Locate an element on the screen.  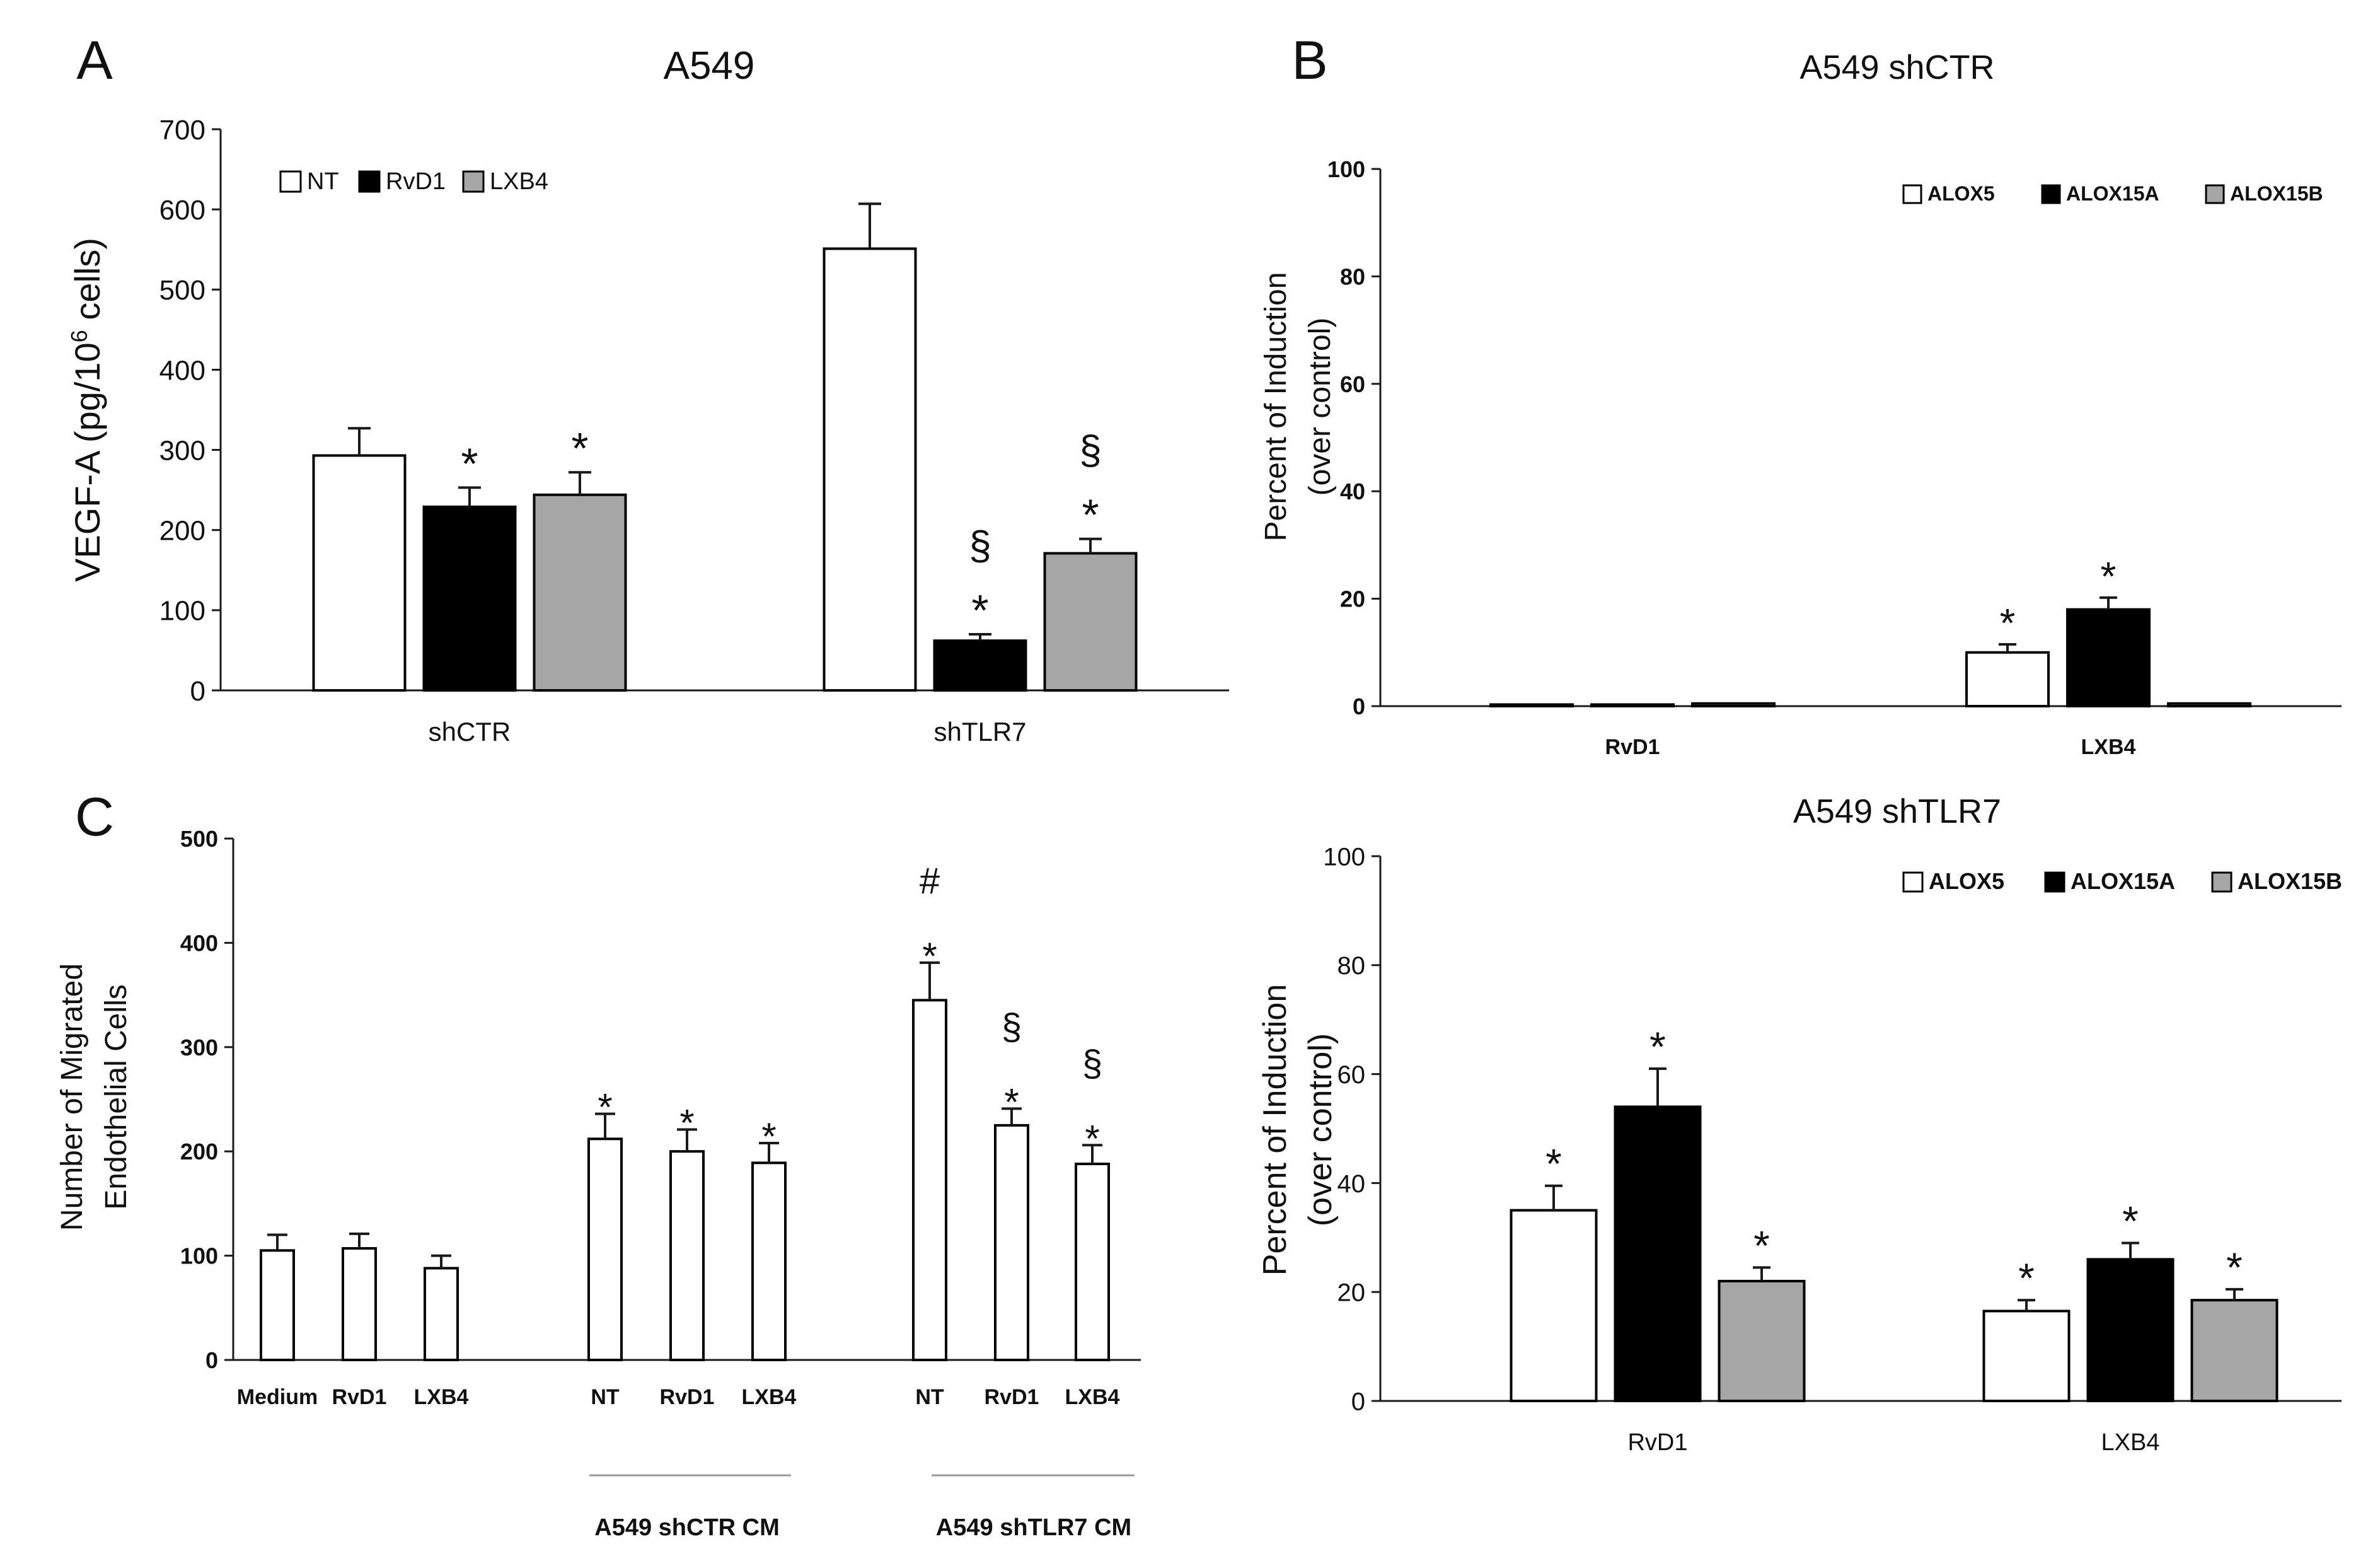
y-tick-label: 200 is located at coordinates (182, 532).